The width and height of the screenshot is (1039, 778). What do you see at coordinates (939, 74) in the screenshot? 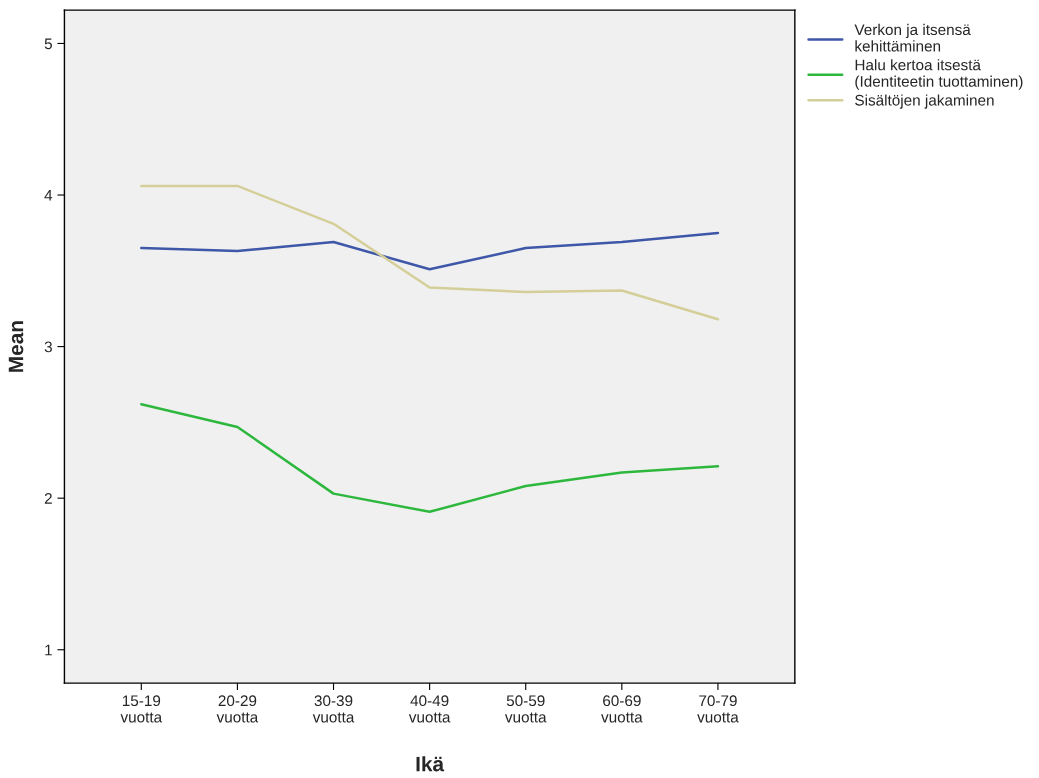
I see `legend-label: Halu kertoa itsestä (Identiteetin tuottaminen)` at bounding box center [939, 74].